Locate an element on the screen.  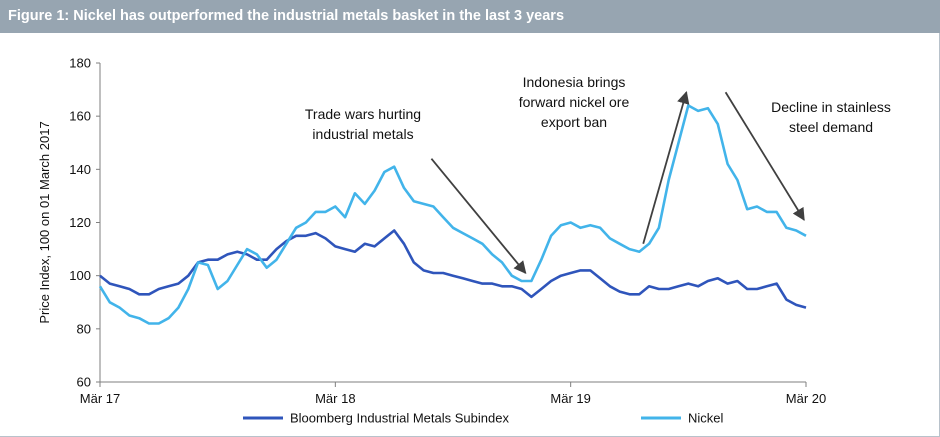
x-tick-label: Mär 18 is located at coordinates (335, 398).